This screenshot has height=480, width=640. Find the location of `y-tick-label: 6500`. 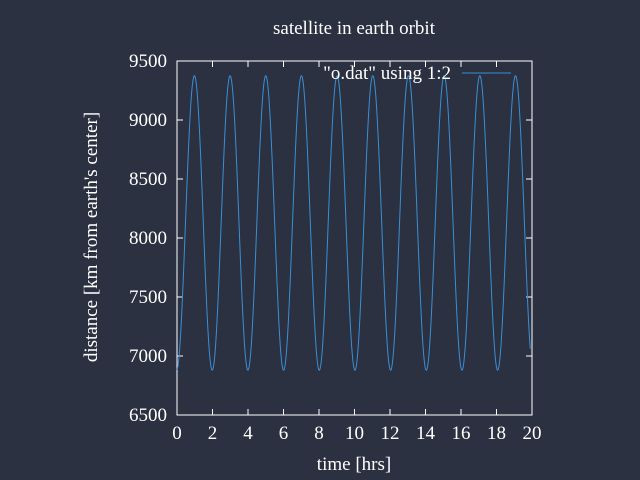

y-tick-label: 6500 is located at coordinates (148, 415).